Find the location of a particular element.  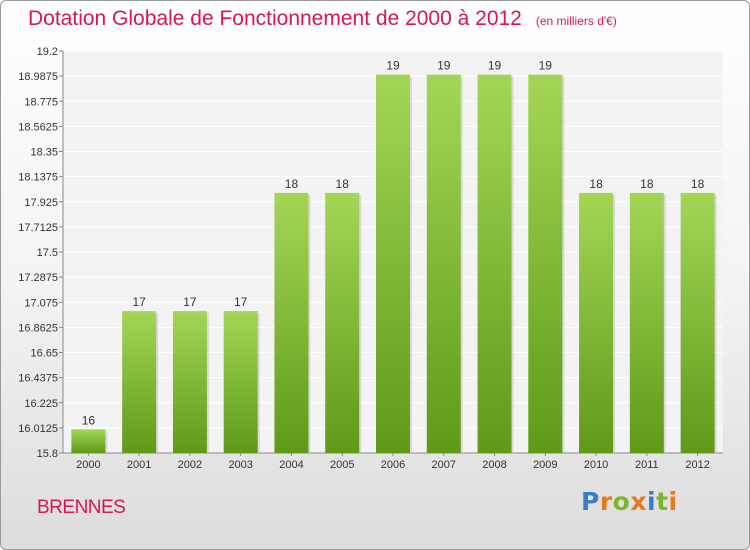

y-tick-label: 19.2 is located at coordinates (47, 52).